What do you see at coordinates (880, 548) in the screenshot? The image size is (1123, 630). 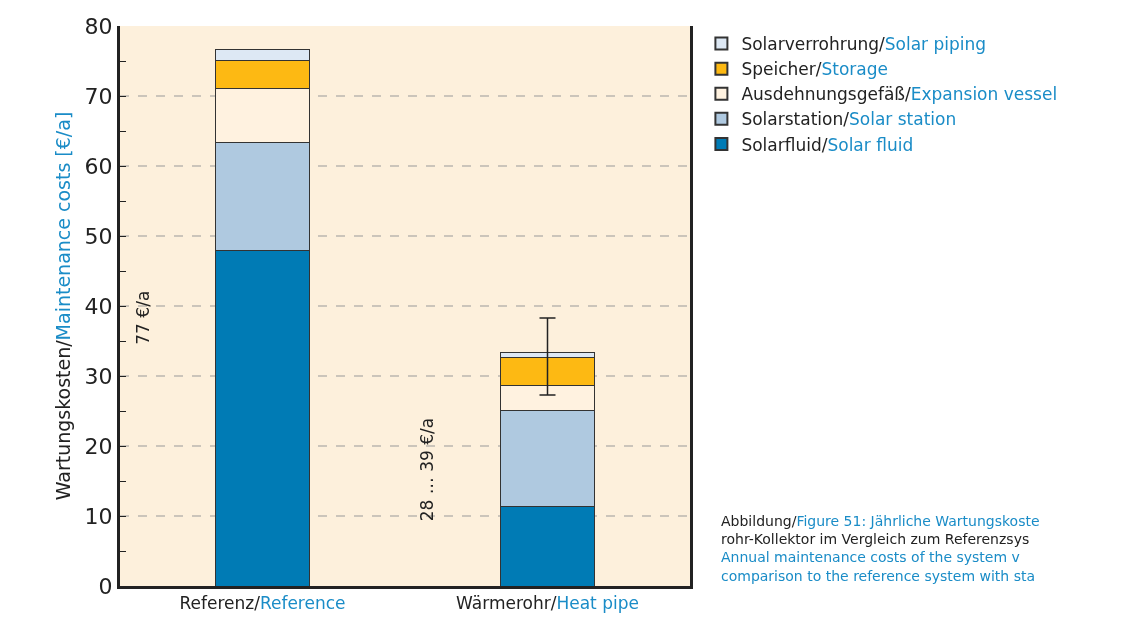 I see `text: Abbildung/Figure 51: Jährliche Wartungskoste rohr-Kollektor im Vergleich zum Referenzsys Annual maintenance costs of the system v comparison to the reference system with sta` at bounding box center [880, 548].